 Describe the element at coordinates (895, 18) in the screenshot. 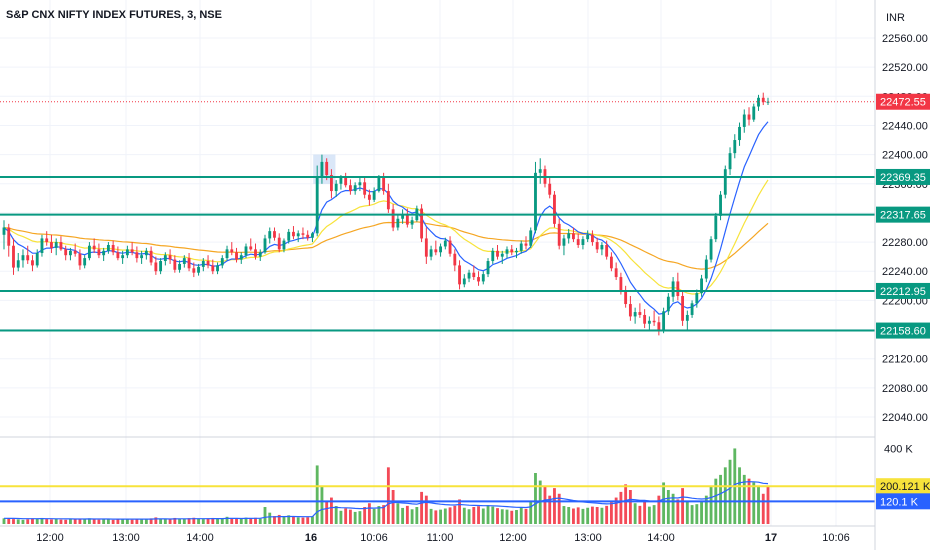

I see `currency-label: INR` at that location.